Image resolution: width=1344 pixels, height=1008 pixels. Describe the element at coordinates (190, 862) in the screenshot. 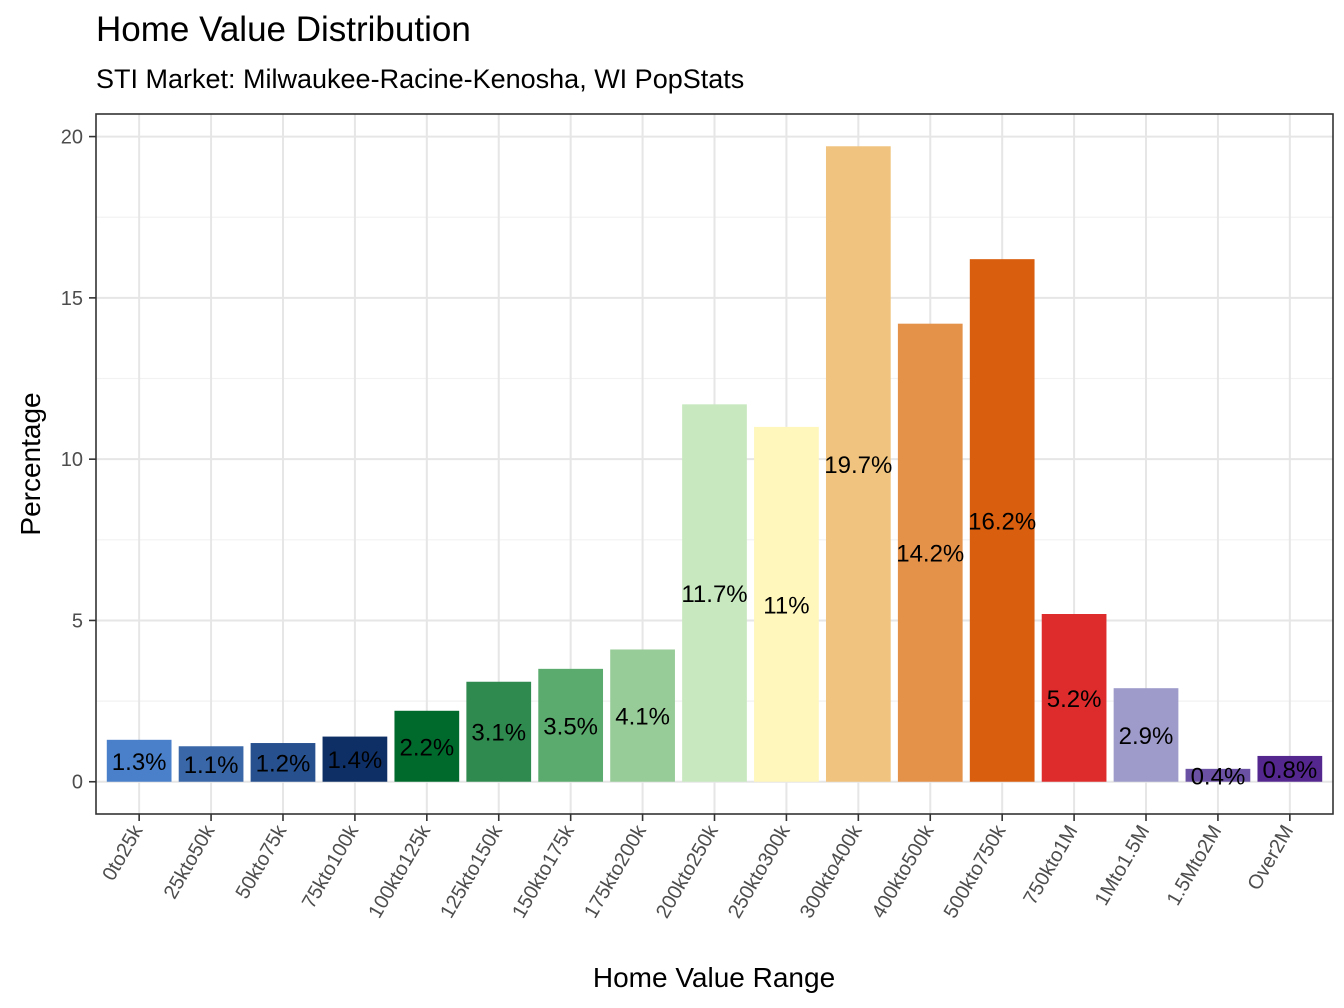

I see `x-tick-label: 25kto50k` at that location.